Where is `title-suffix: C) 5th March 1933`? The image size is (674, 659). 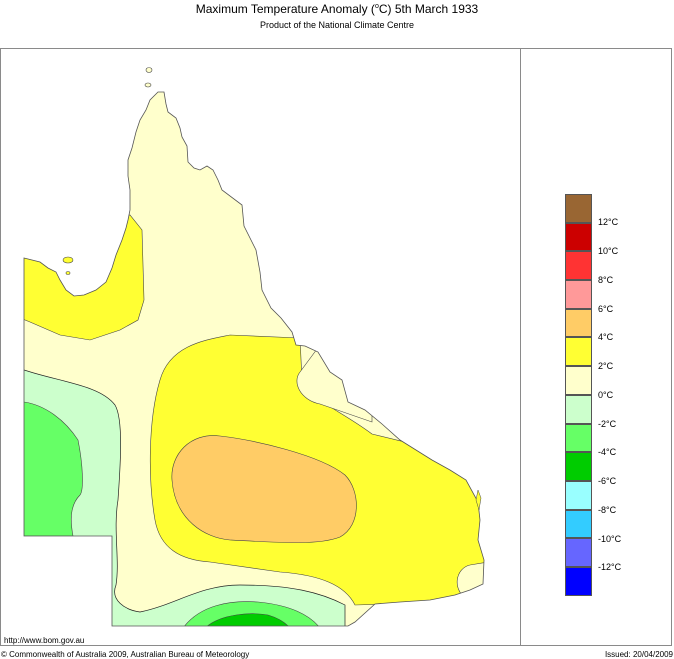
title-suffix: C) 5th March 1933 is located at coordinates (428, 9).